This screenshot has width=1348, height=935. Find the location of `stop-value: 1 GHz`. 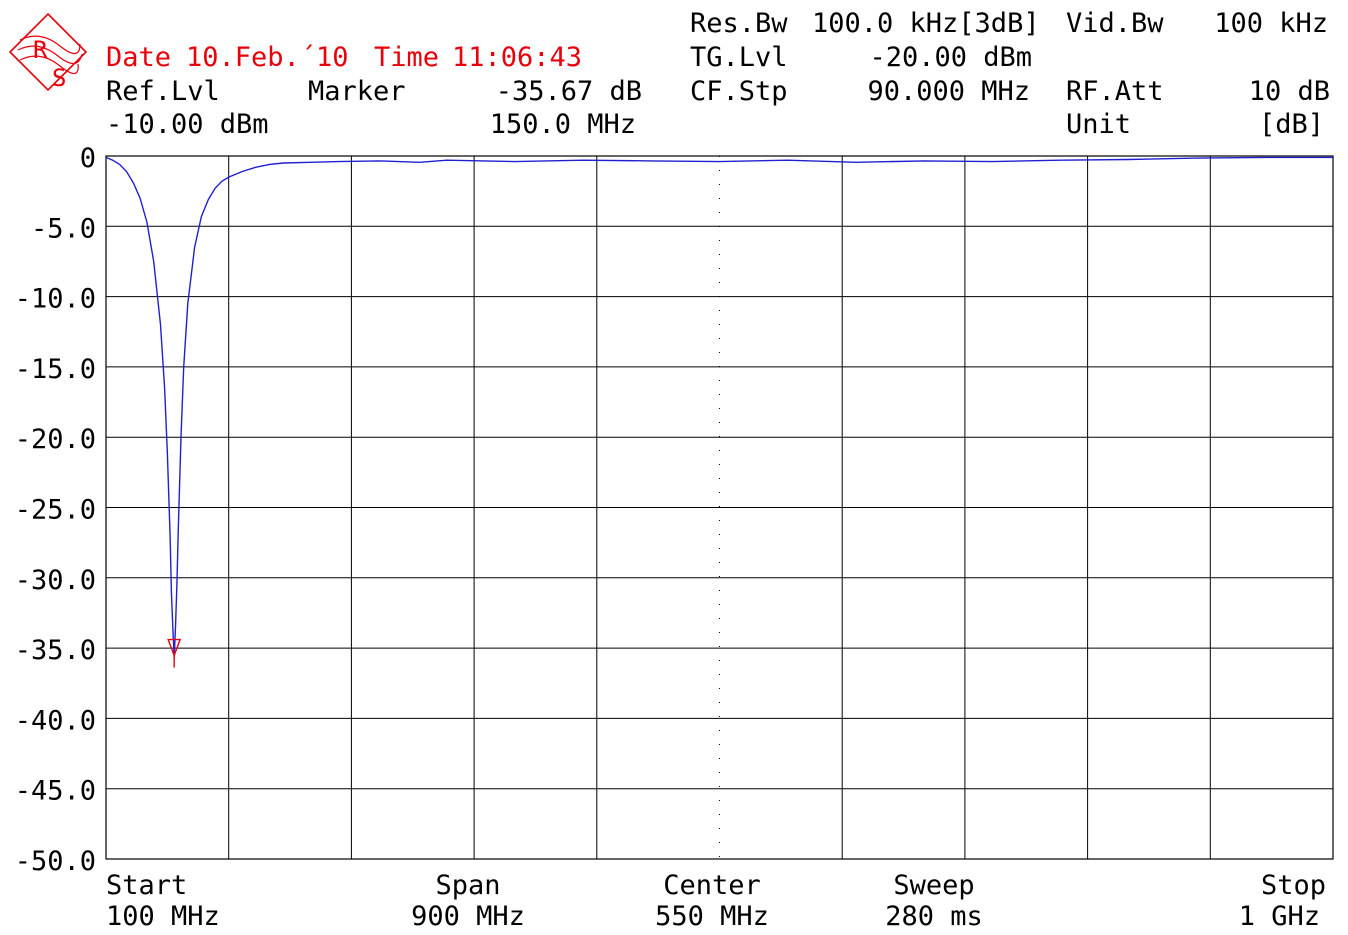

stop-value: 1 GHz is located at coordinates (1279, 916).